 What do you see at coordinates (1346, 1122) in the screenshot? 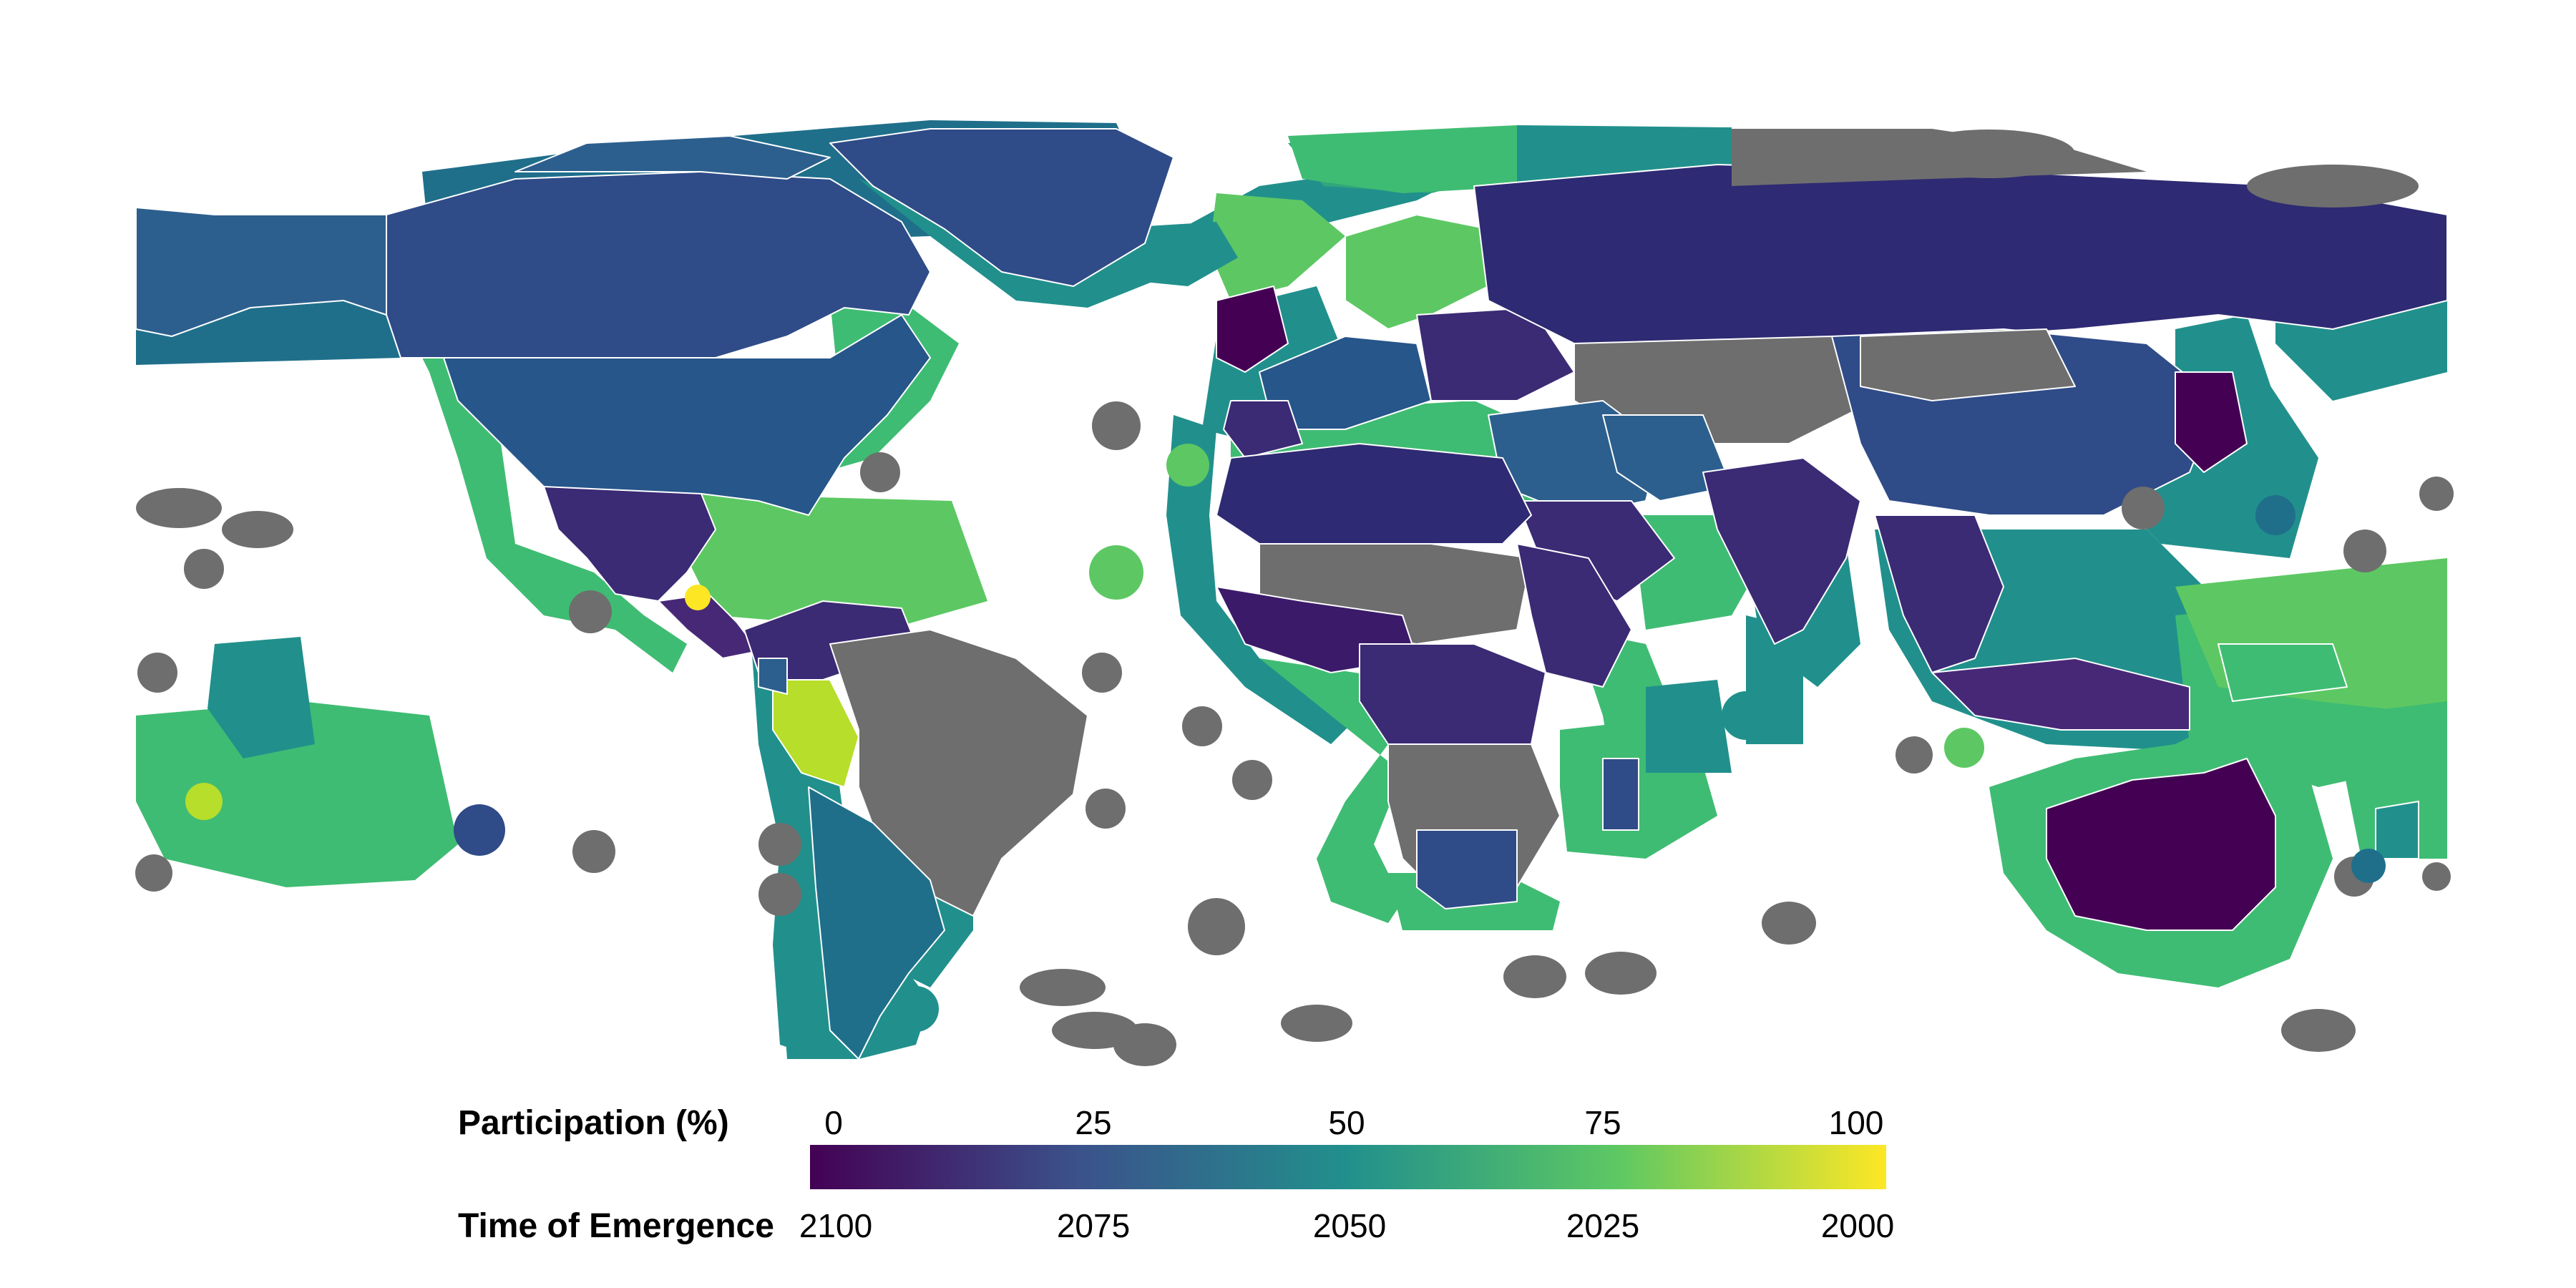
I see `participation-tick: 50` at bounding box center [1346, 1122].